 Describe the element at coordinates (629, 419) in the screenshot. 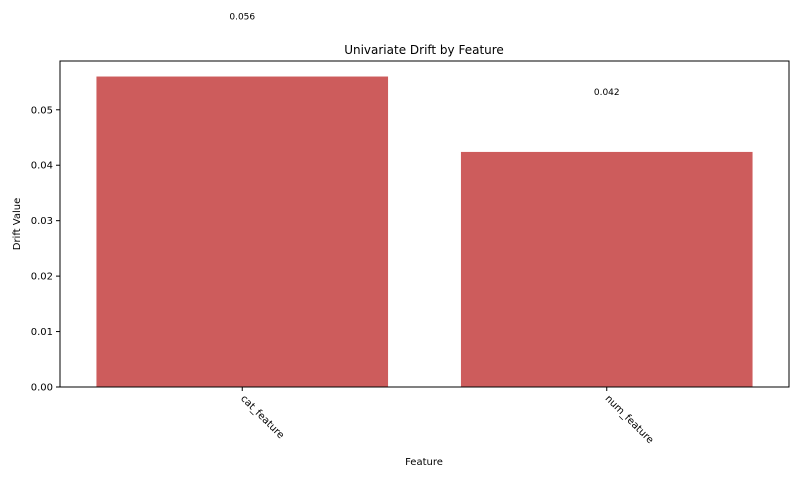

I see `x-tick-label: num_feature` at that location.